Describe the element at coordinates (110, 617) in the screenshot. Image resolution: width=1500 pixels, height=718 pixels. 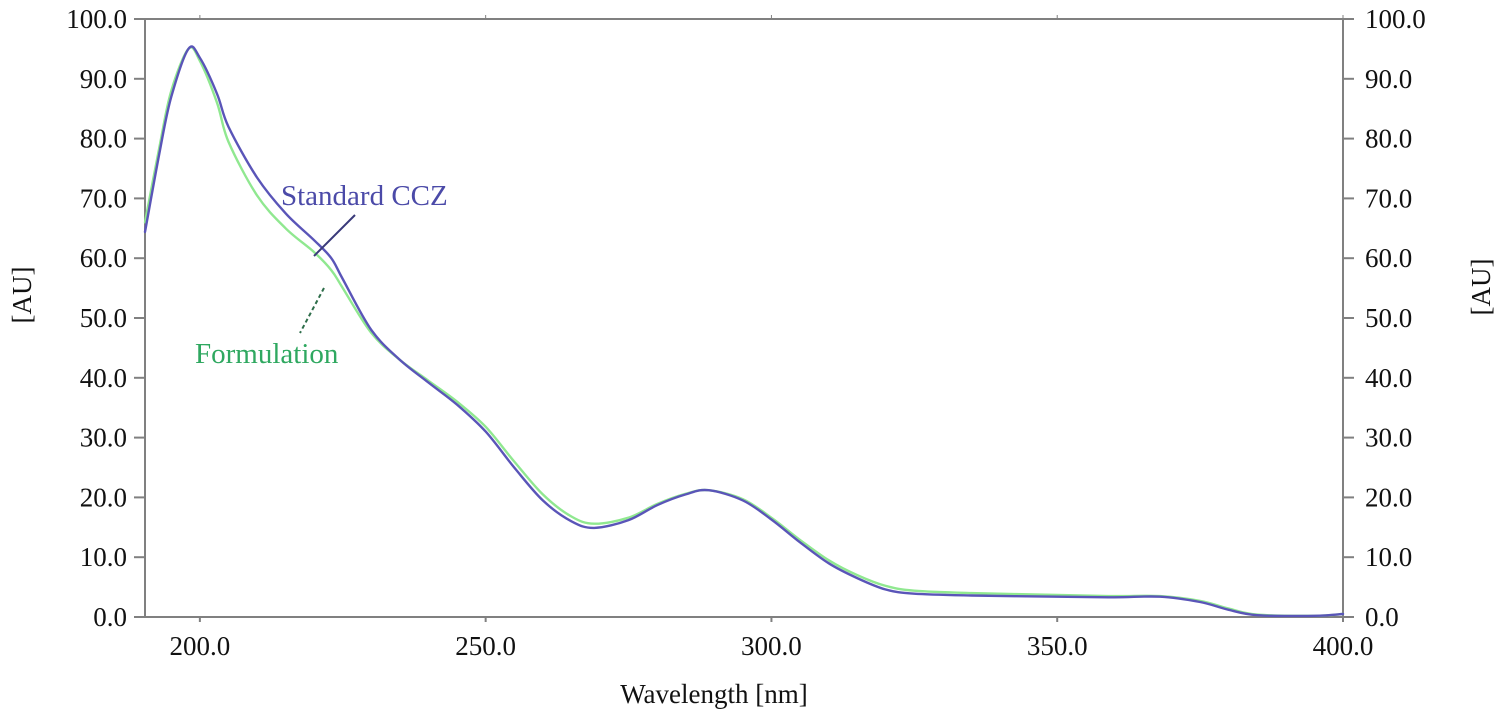
I see `y-tick-label-left: 0.0` at that location.